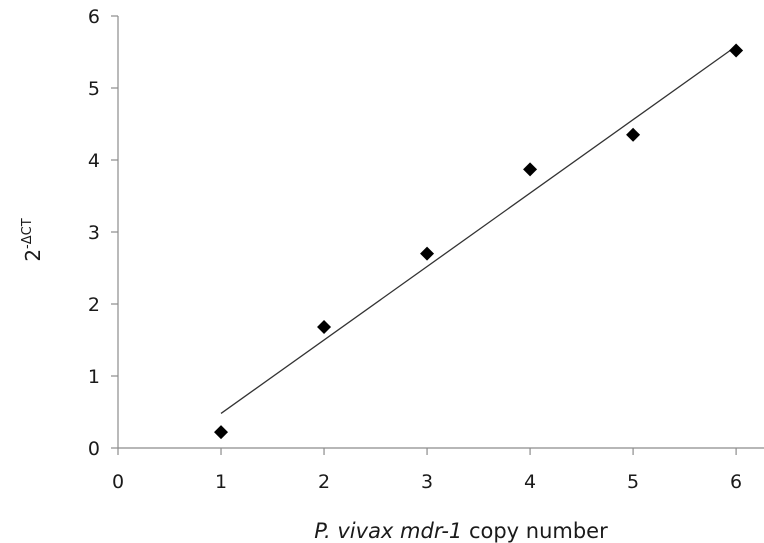  What do you see at coordinates (736, 482) in the screenshot?
I see `x-tick-label: 6` at bounding box center [736, 482].